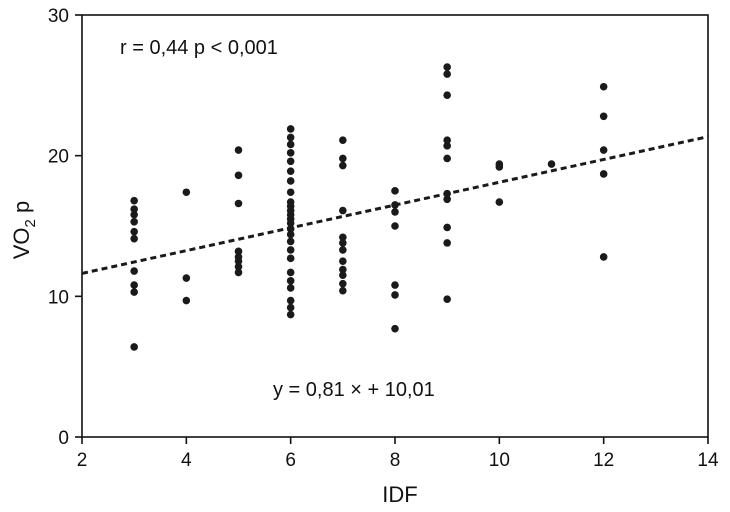  I want to click on y-axis-title-subscript: 2, so click(30, 223).